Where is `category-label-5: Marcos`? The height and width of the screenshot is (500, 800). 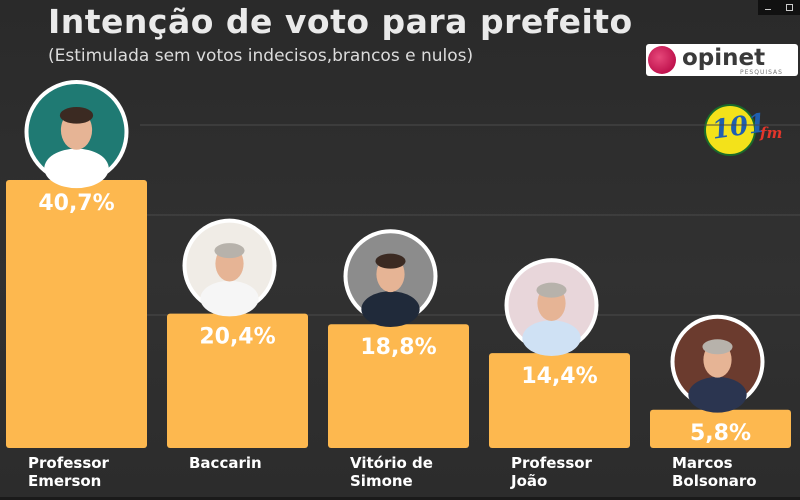
category-label-5: Marcos is located at coordinates (702, 463).